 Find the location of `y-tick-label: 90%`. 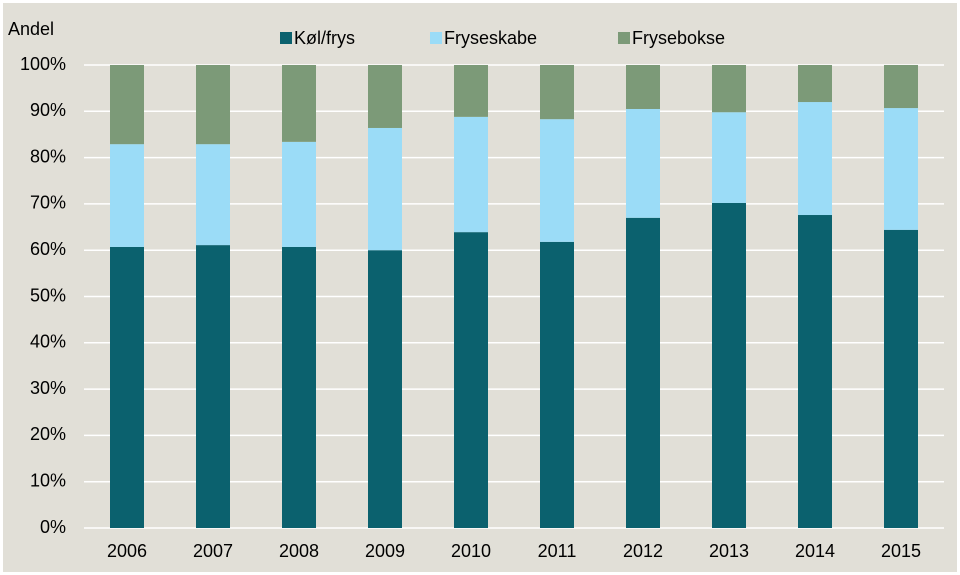

y-tick-label: 90% is located at coordinates (48, 110).